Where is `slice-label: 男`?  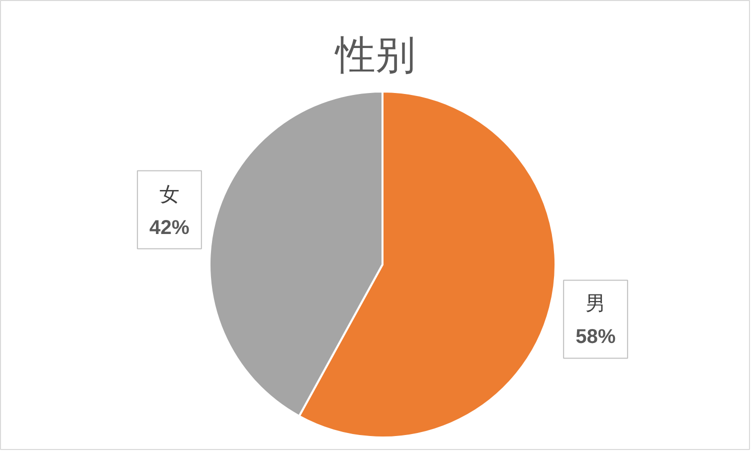
slice-label: 男 is located at coordinates (596, 303).